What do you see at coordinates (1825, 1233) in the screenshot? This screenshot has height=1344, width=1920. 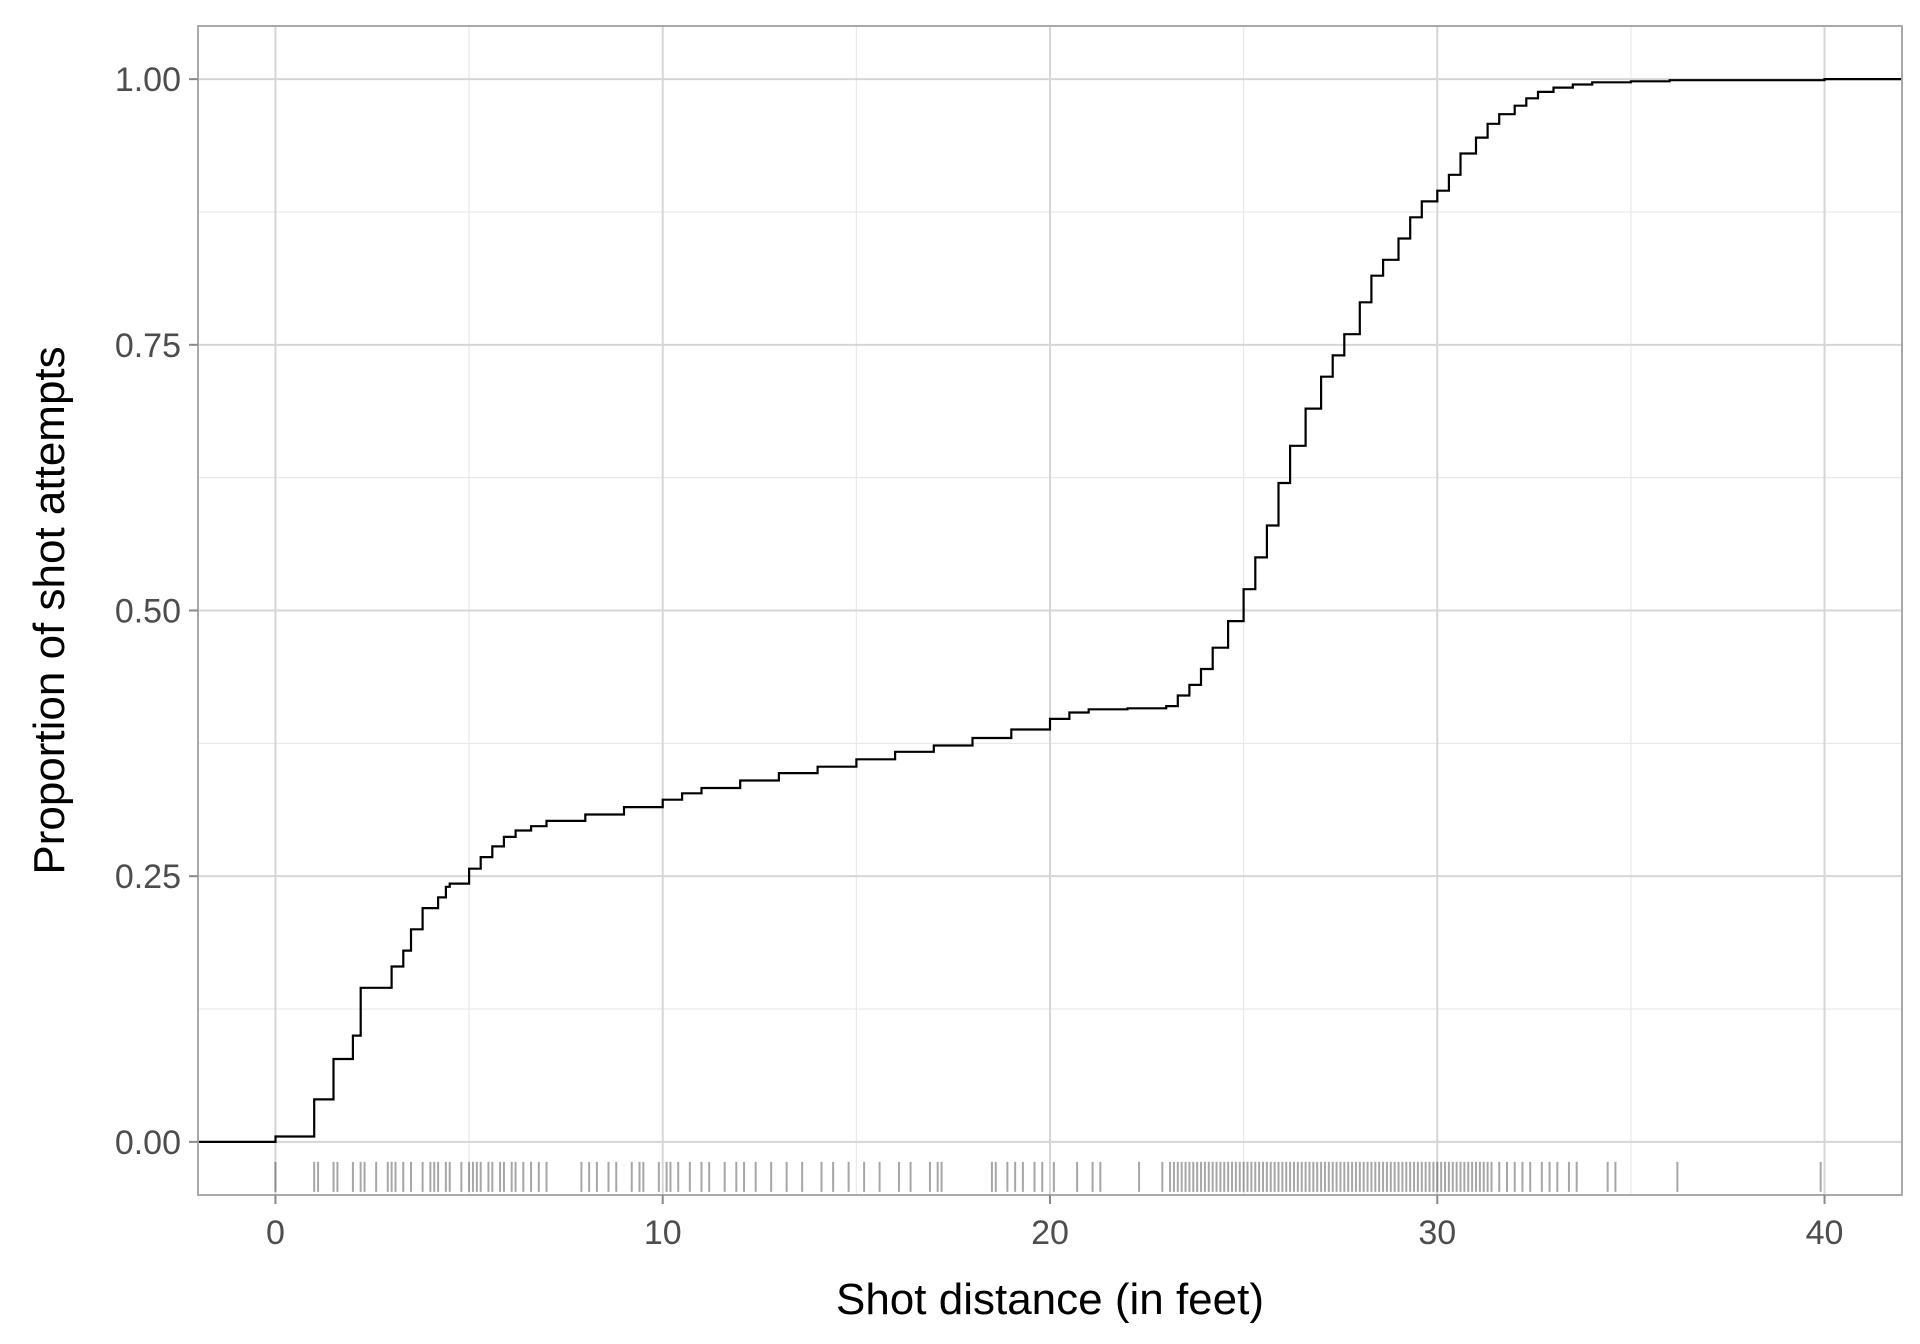 I see `x-tick-label: 40` at bounding box center [1825, 1233].